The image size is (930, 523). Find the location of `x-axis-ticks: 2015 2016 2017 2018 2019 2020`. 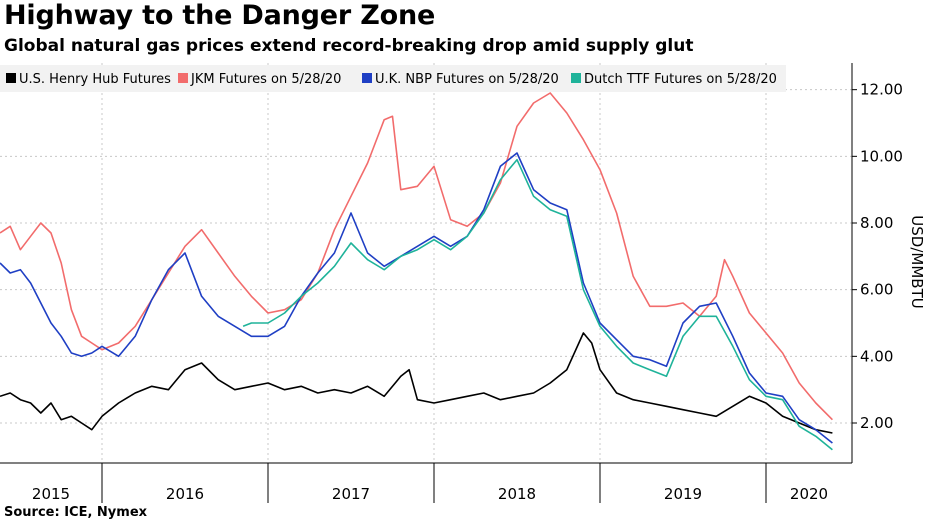

x-axis-ticks: 2015 2016 2017 2018 2019 2020 is located at coordinates (430, 494).